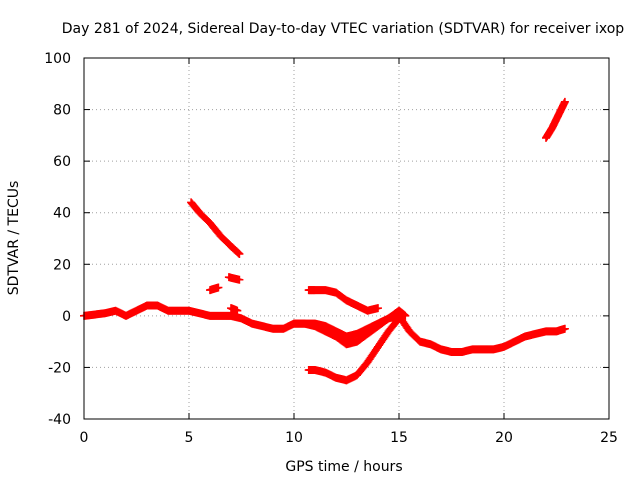 The width and height of the screenshot is (640, 484). I want to click on series-short-segment-6h, so click(214, 289).